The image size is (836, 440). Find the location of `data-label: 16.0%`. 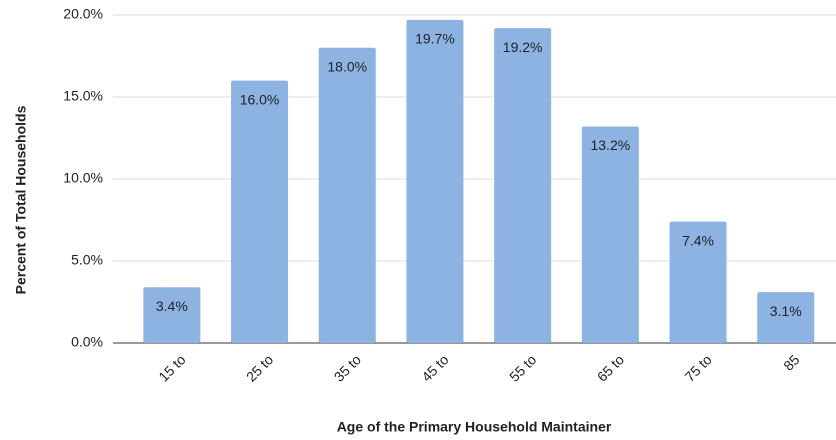

data-label: 16.0% is located at coordinates (260, 99).